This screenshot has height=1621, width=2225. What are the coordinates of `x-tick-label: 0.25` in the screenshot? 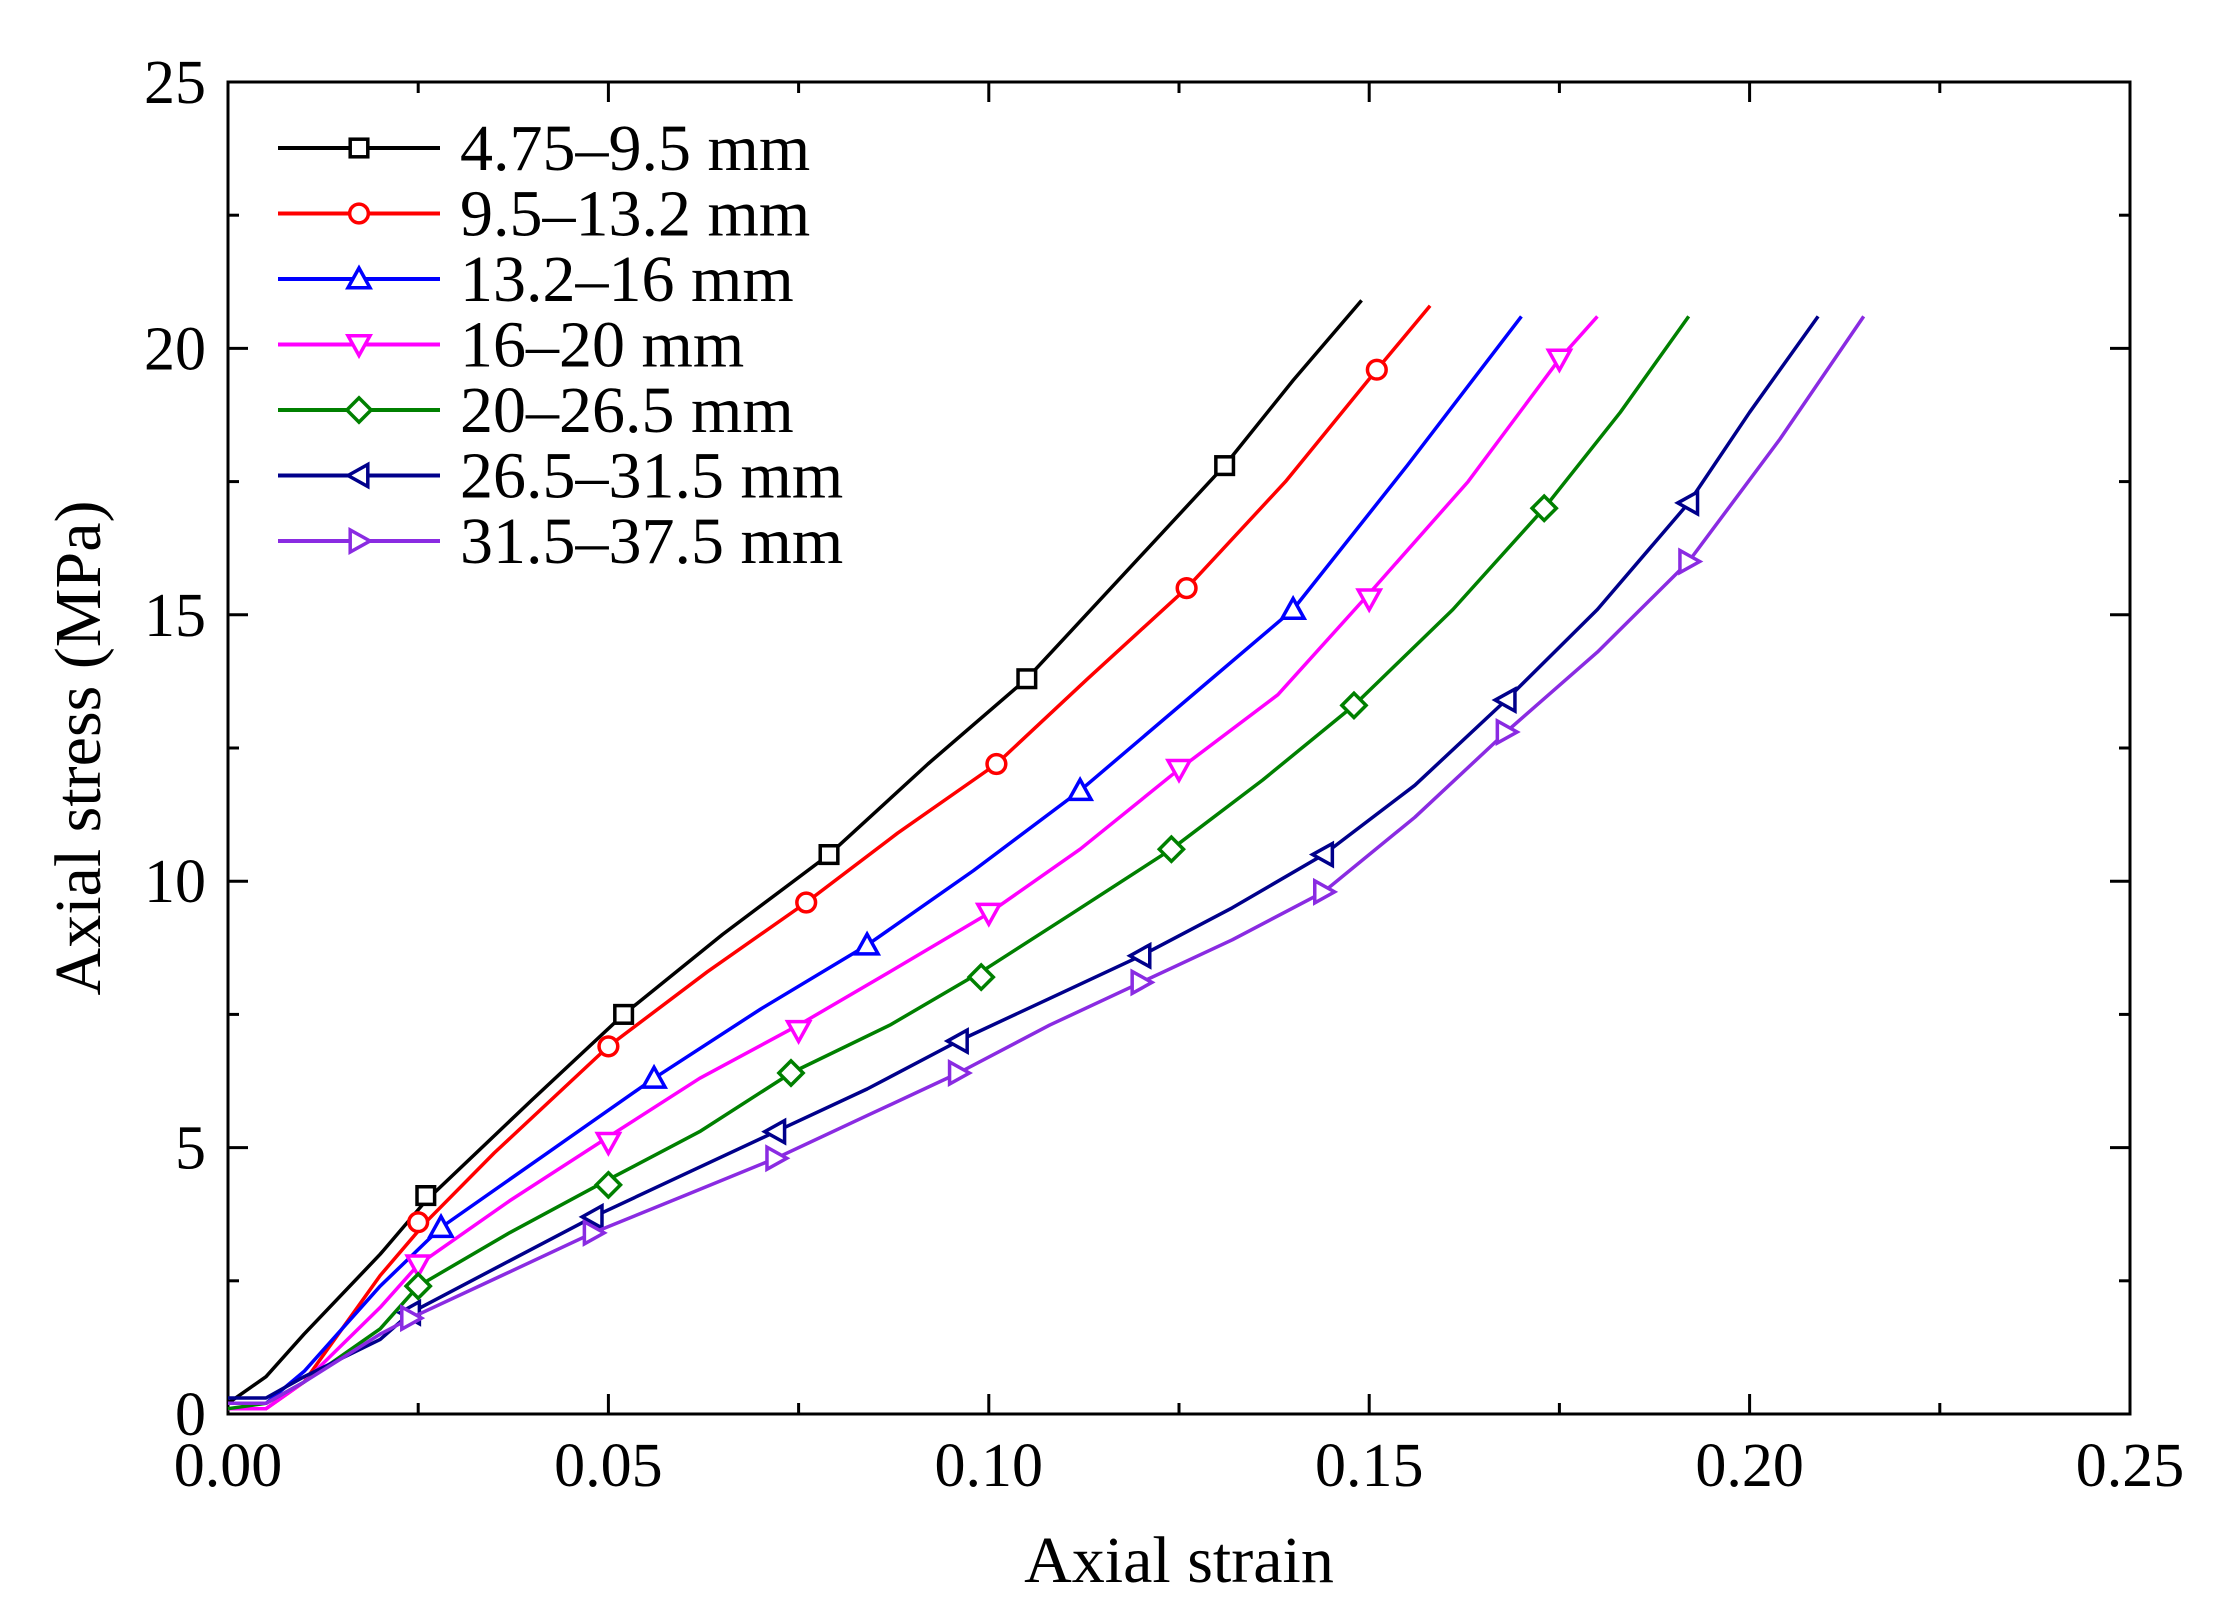 It's located at (2130, 1466).